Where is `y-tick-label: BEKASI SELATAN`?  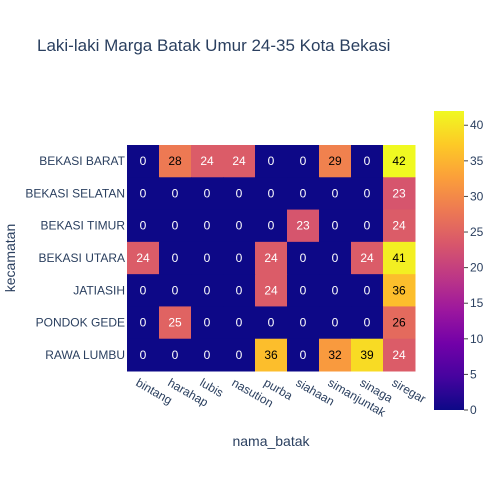
y-tick-label: BEKASI SELATAN is located at coordinates (75, 193).